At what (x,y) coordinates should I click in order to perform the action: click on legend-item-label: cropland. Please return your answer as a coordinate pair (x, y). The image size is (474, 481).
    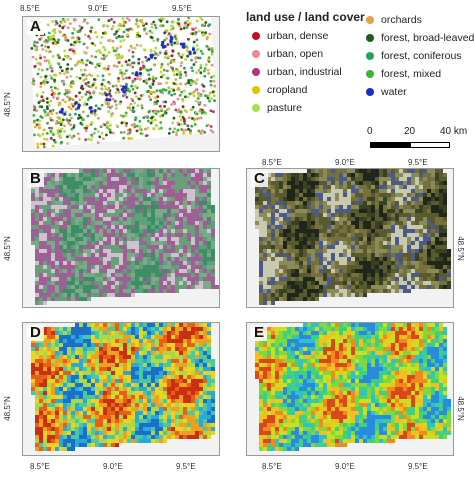
    Looking at the image, I should click on (287, 90).